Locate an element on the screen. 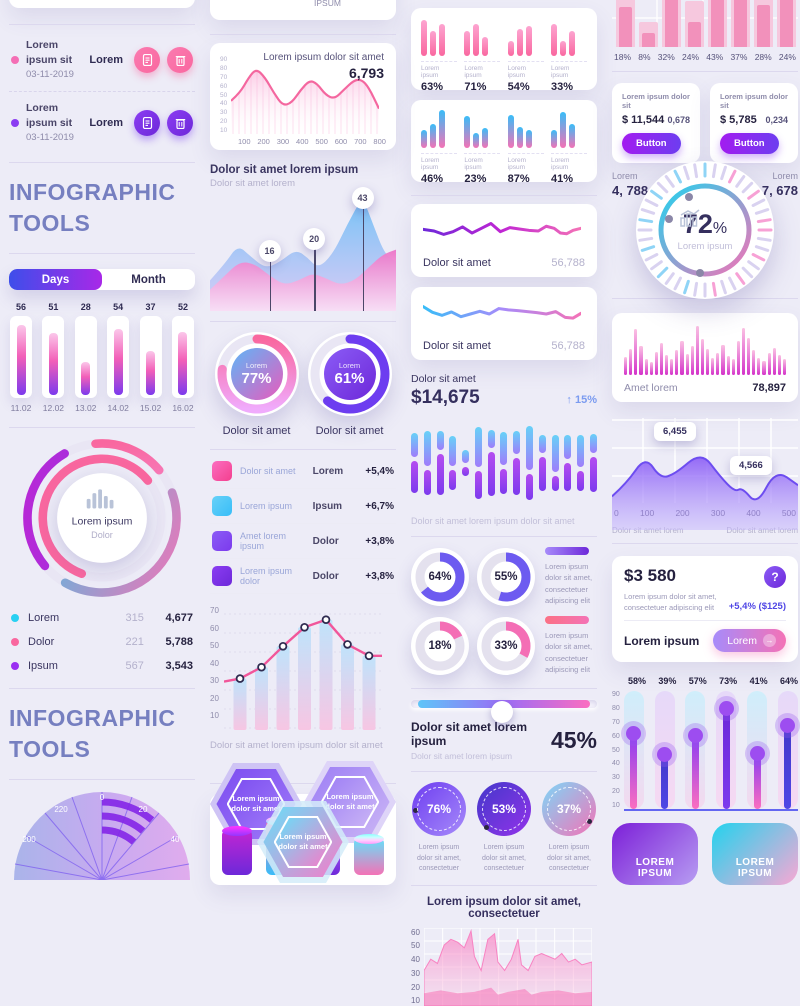  head is located at coordinates (757, 754).